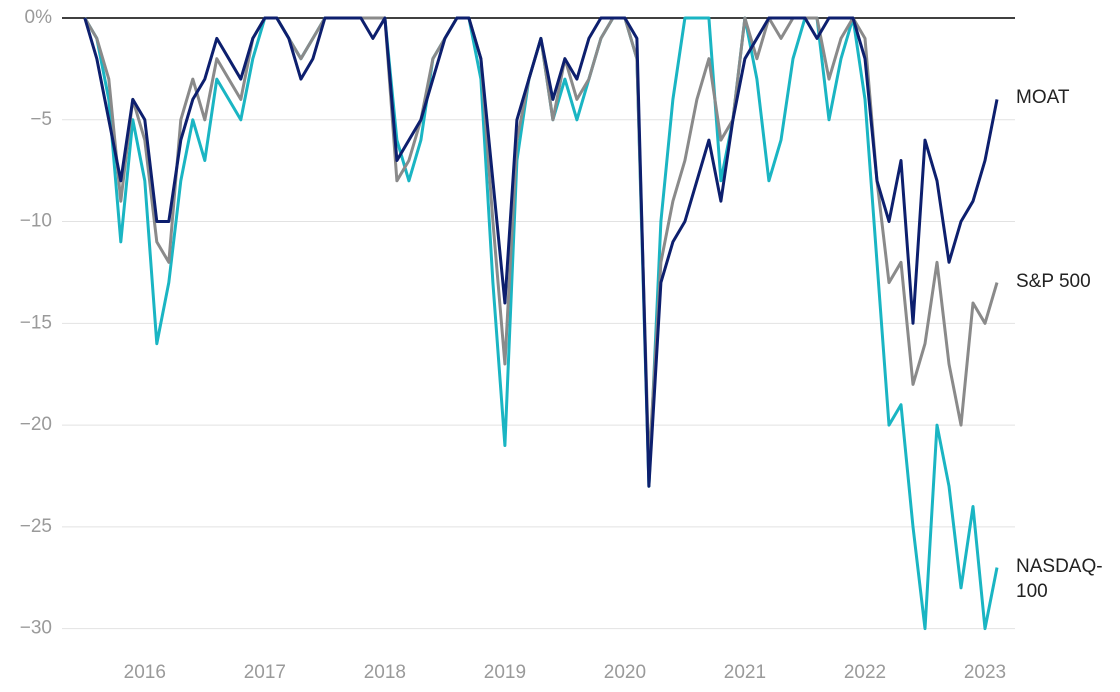 This screenshot has height=692, width=1120. What do you see at coordinates (505, 672) in the screenshot?
I see `x-tick-label: 2019` at bounding box center [505, 672].